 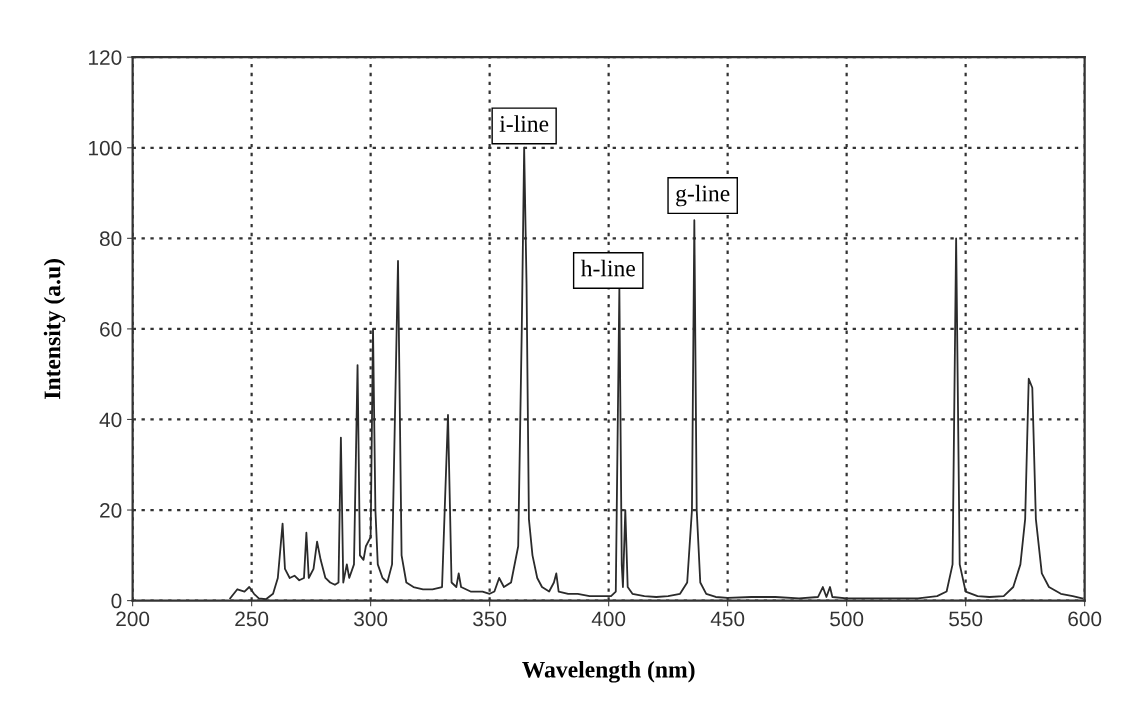 What do you see at coordinates (105, 148) in the screenshot?
I see `y-tick-label: 100` at bounding box center [105, 148].